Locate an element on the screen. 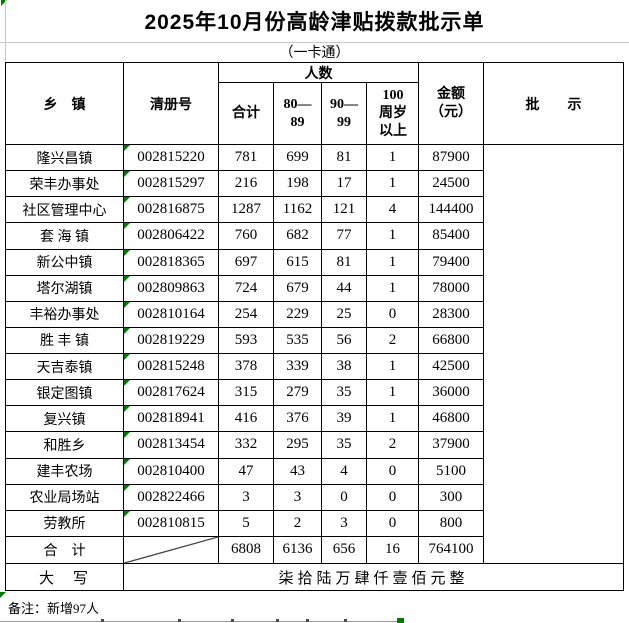  age-90-99-cell: 17 is located at coordinates (344, 184).